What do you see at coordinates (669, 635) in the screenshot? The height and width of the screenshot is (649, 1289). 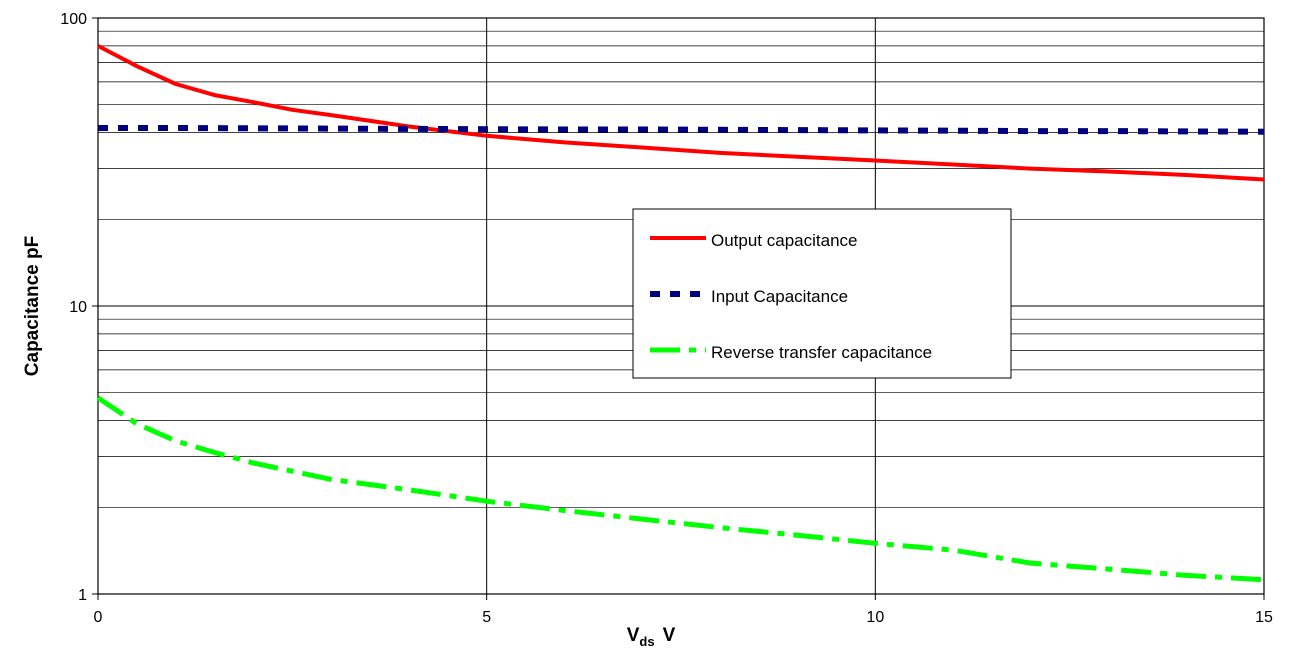 I see `x-axis-title-unit: V` at bounding box center [669, 635].